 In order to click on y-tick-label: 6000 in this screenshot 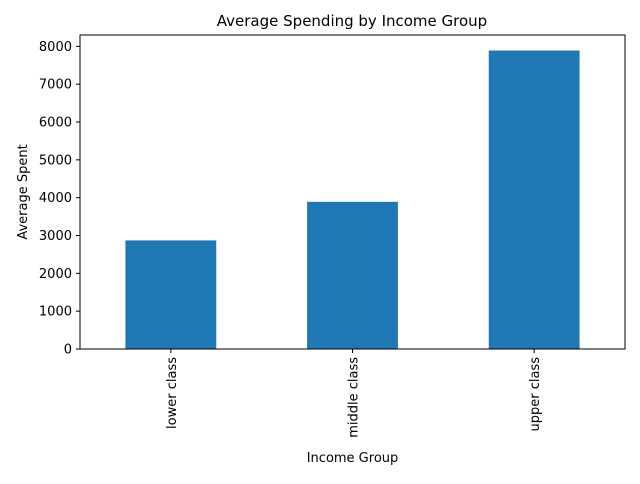, I will do `click(55, 123)`.